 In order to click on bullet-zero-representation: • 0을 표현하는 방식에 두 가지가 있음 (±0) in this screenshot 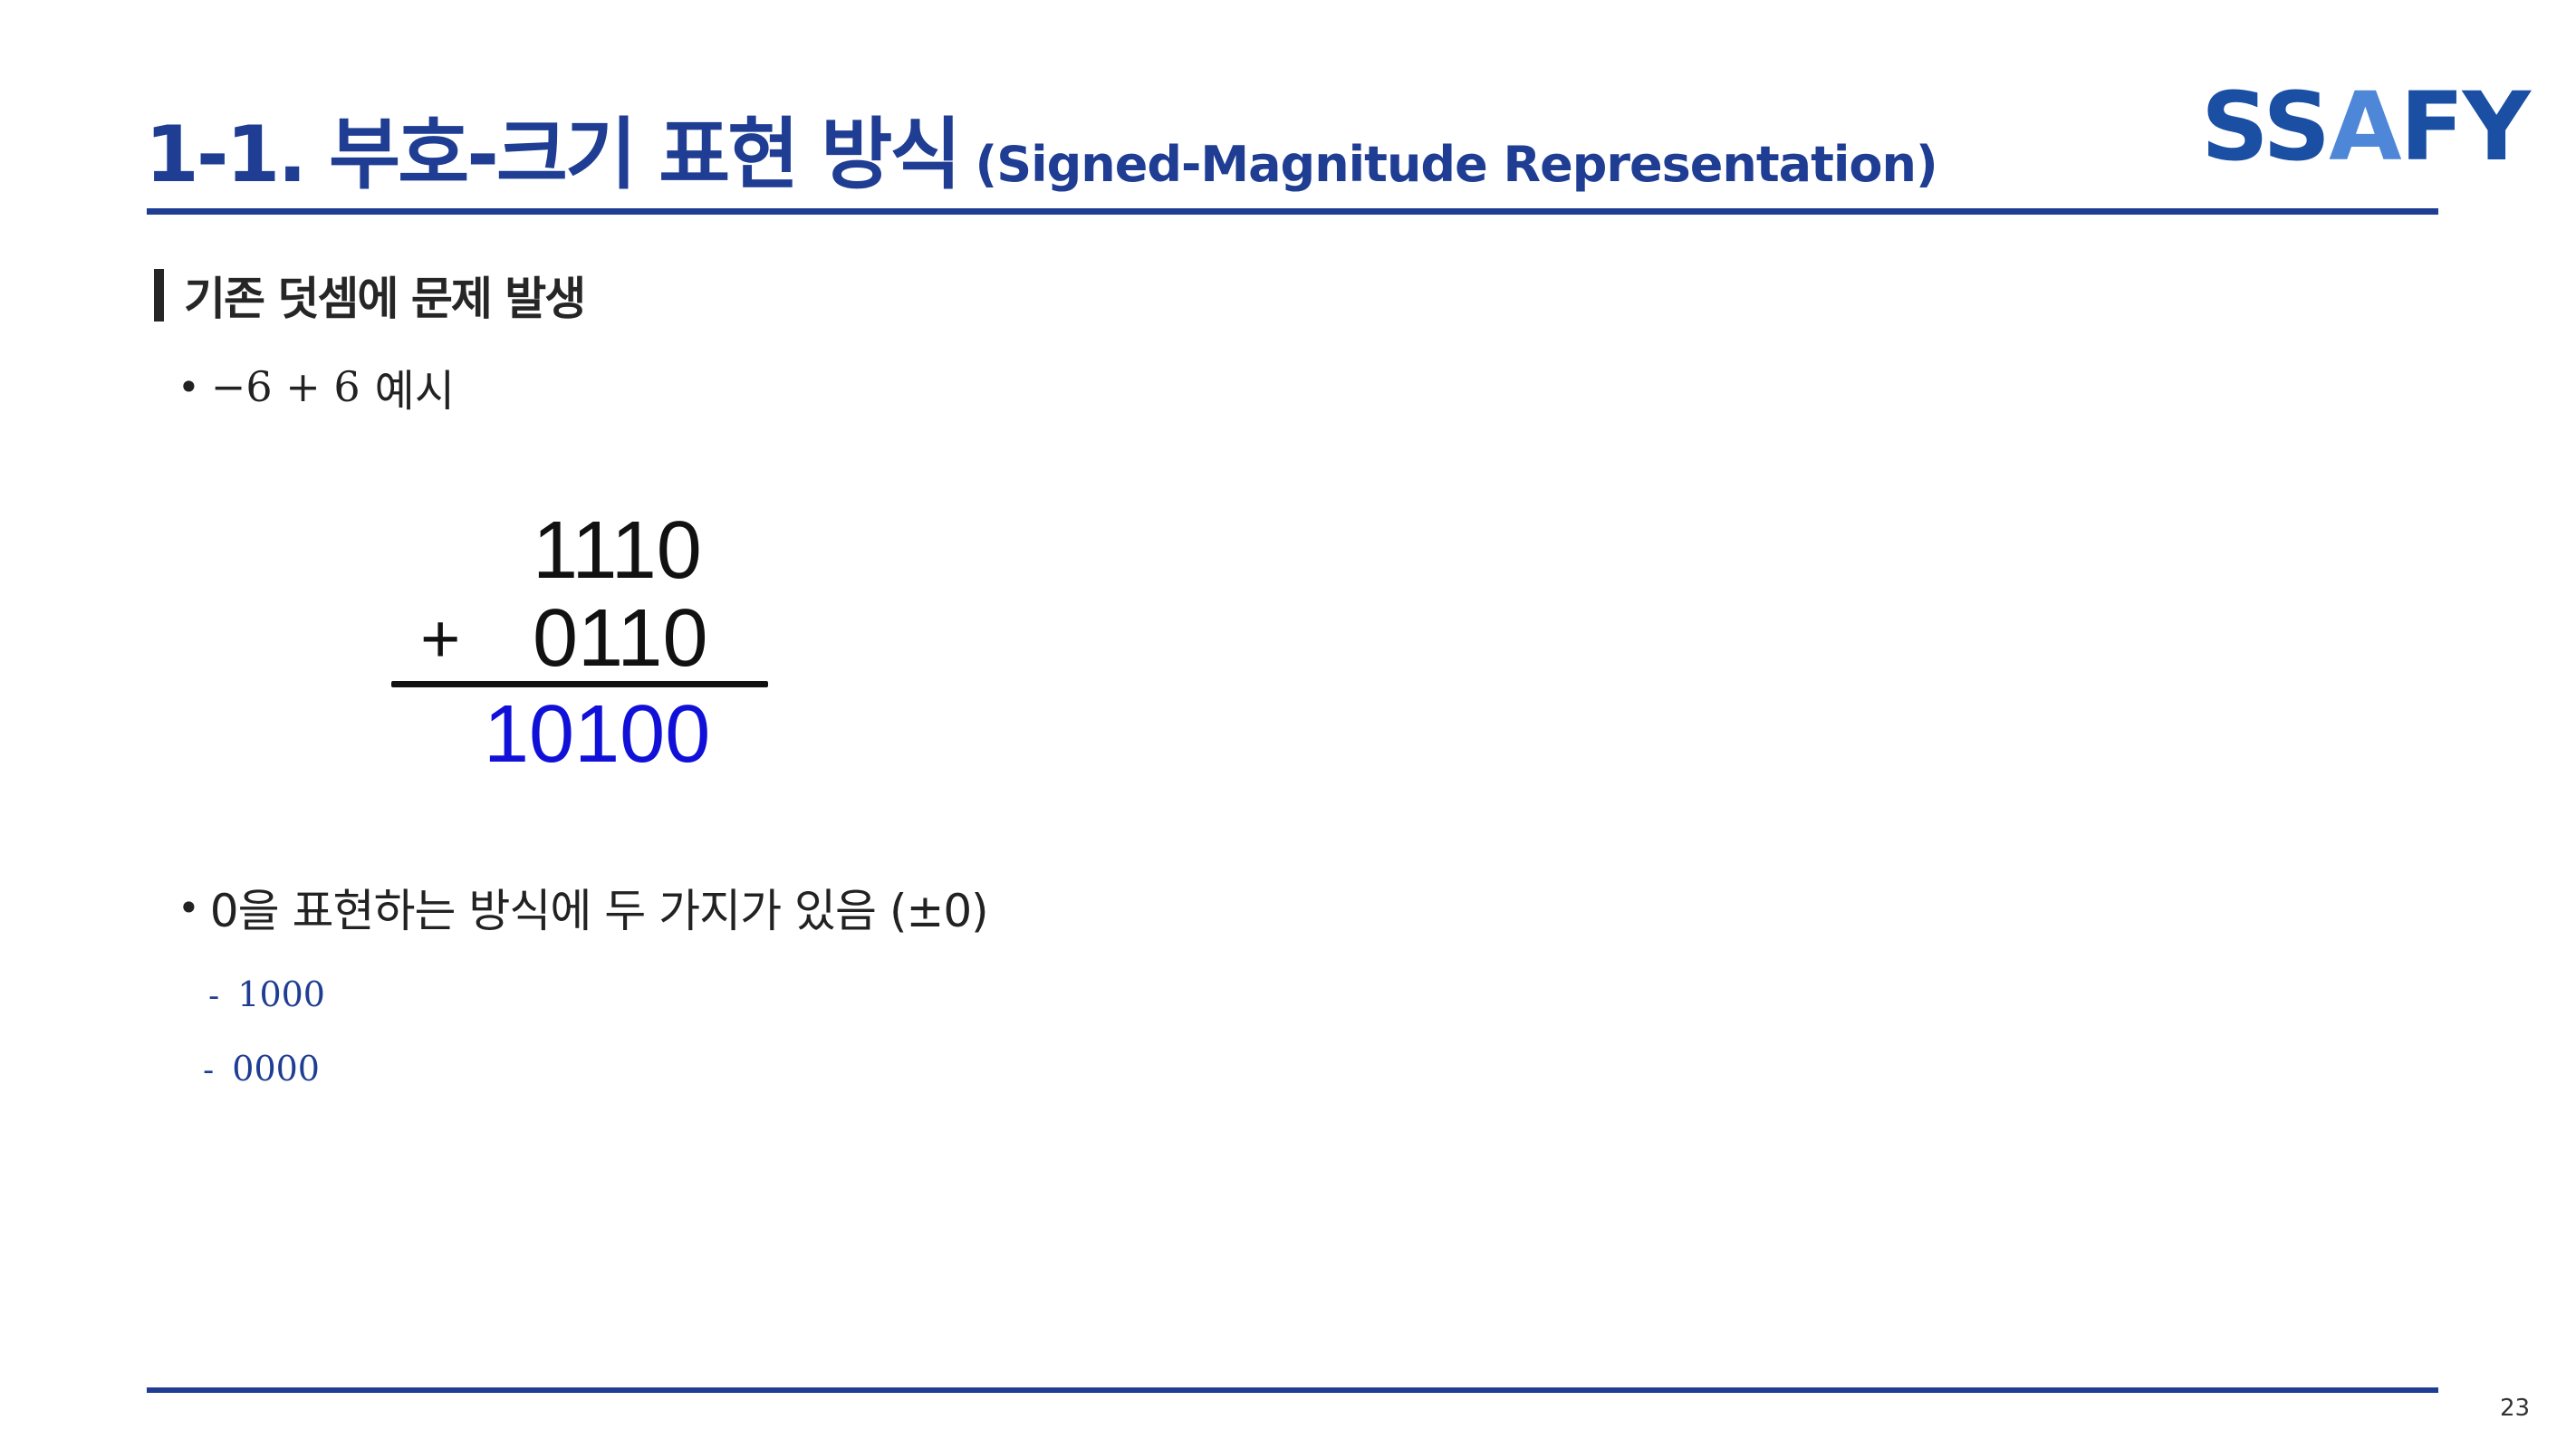, I will do `click(583, 907)`.